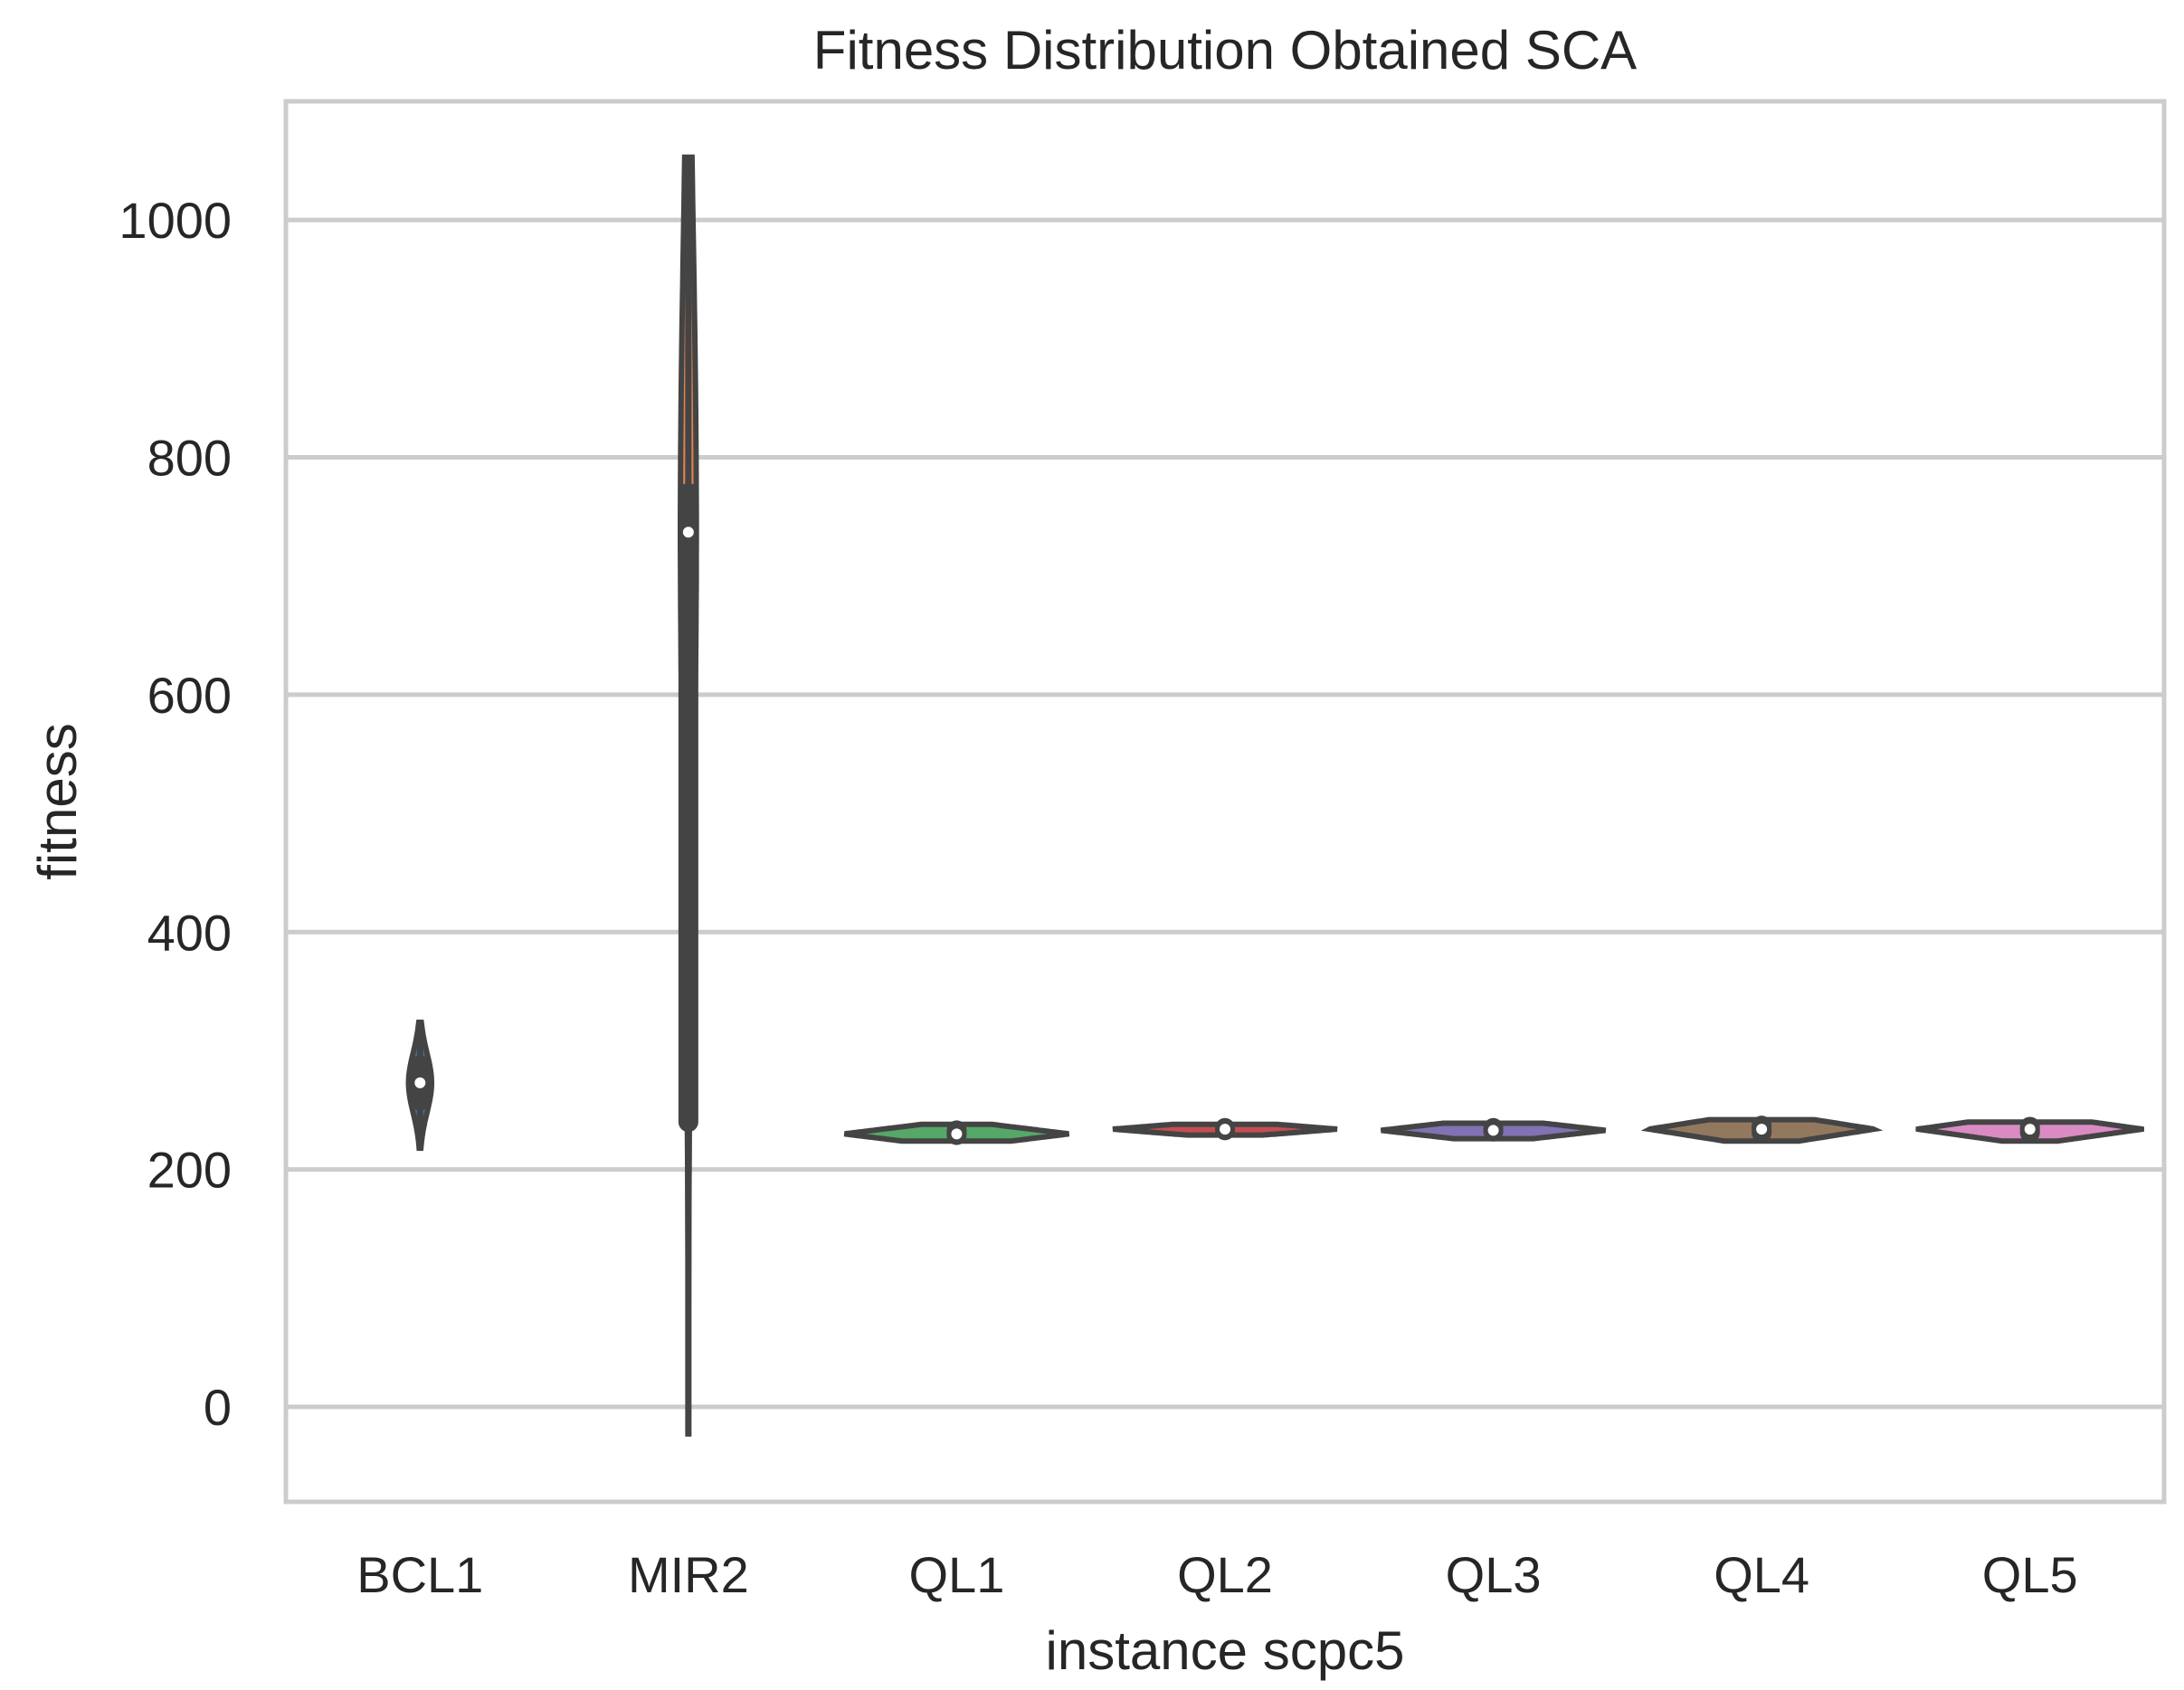 The image size is (2184, 1690). I want to click on x-tick-label: BCL1, so click(419, 1574).